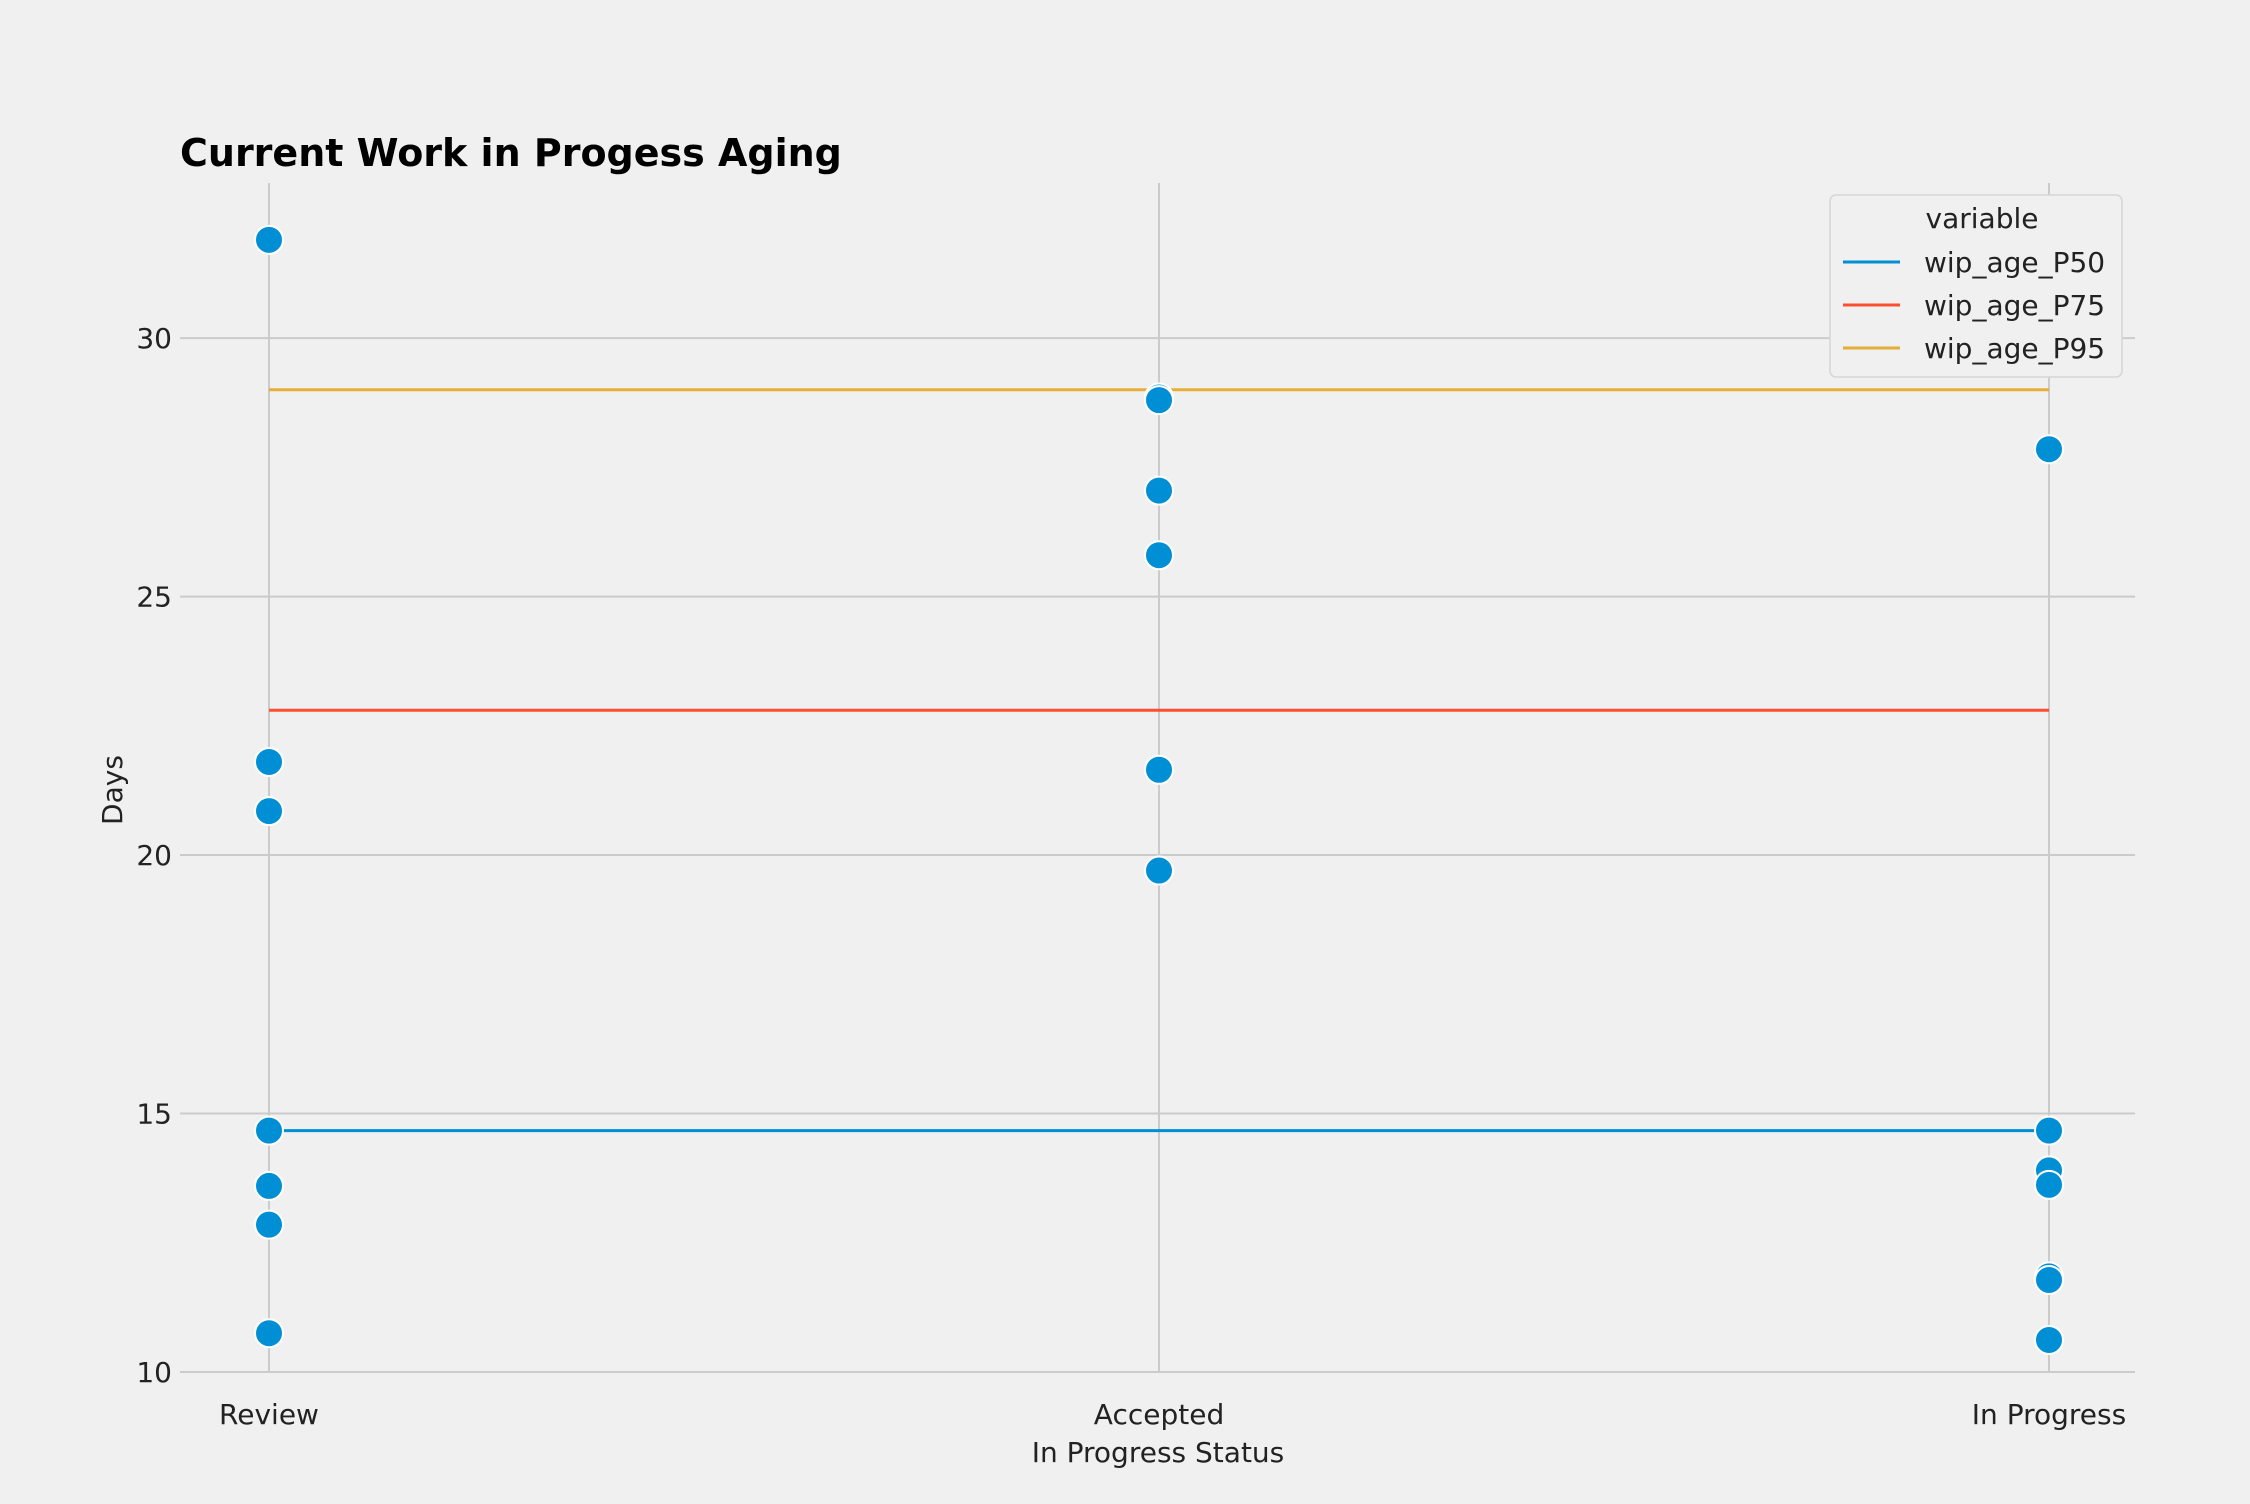  Describe the element at coordinates (2049, 1414) in the screenshot. I see `x-tick-label: In Progress` at that location.